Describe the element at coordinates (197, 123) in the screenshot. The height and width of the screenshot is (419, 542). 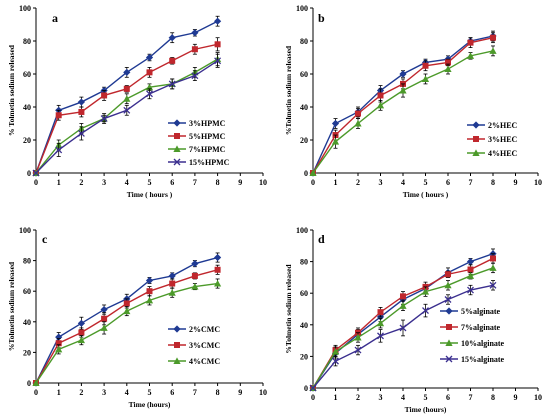
I see `legend-entry: 3%HPMC` at that location.